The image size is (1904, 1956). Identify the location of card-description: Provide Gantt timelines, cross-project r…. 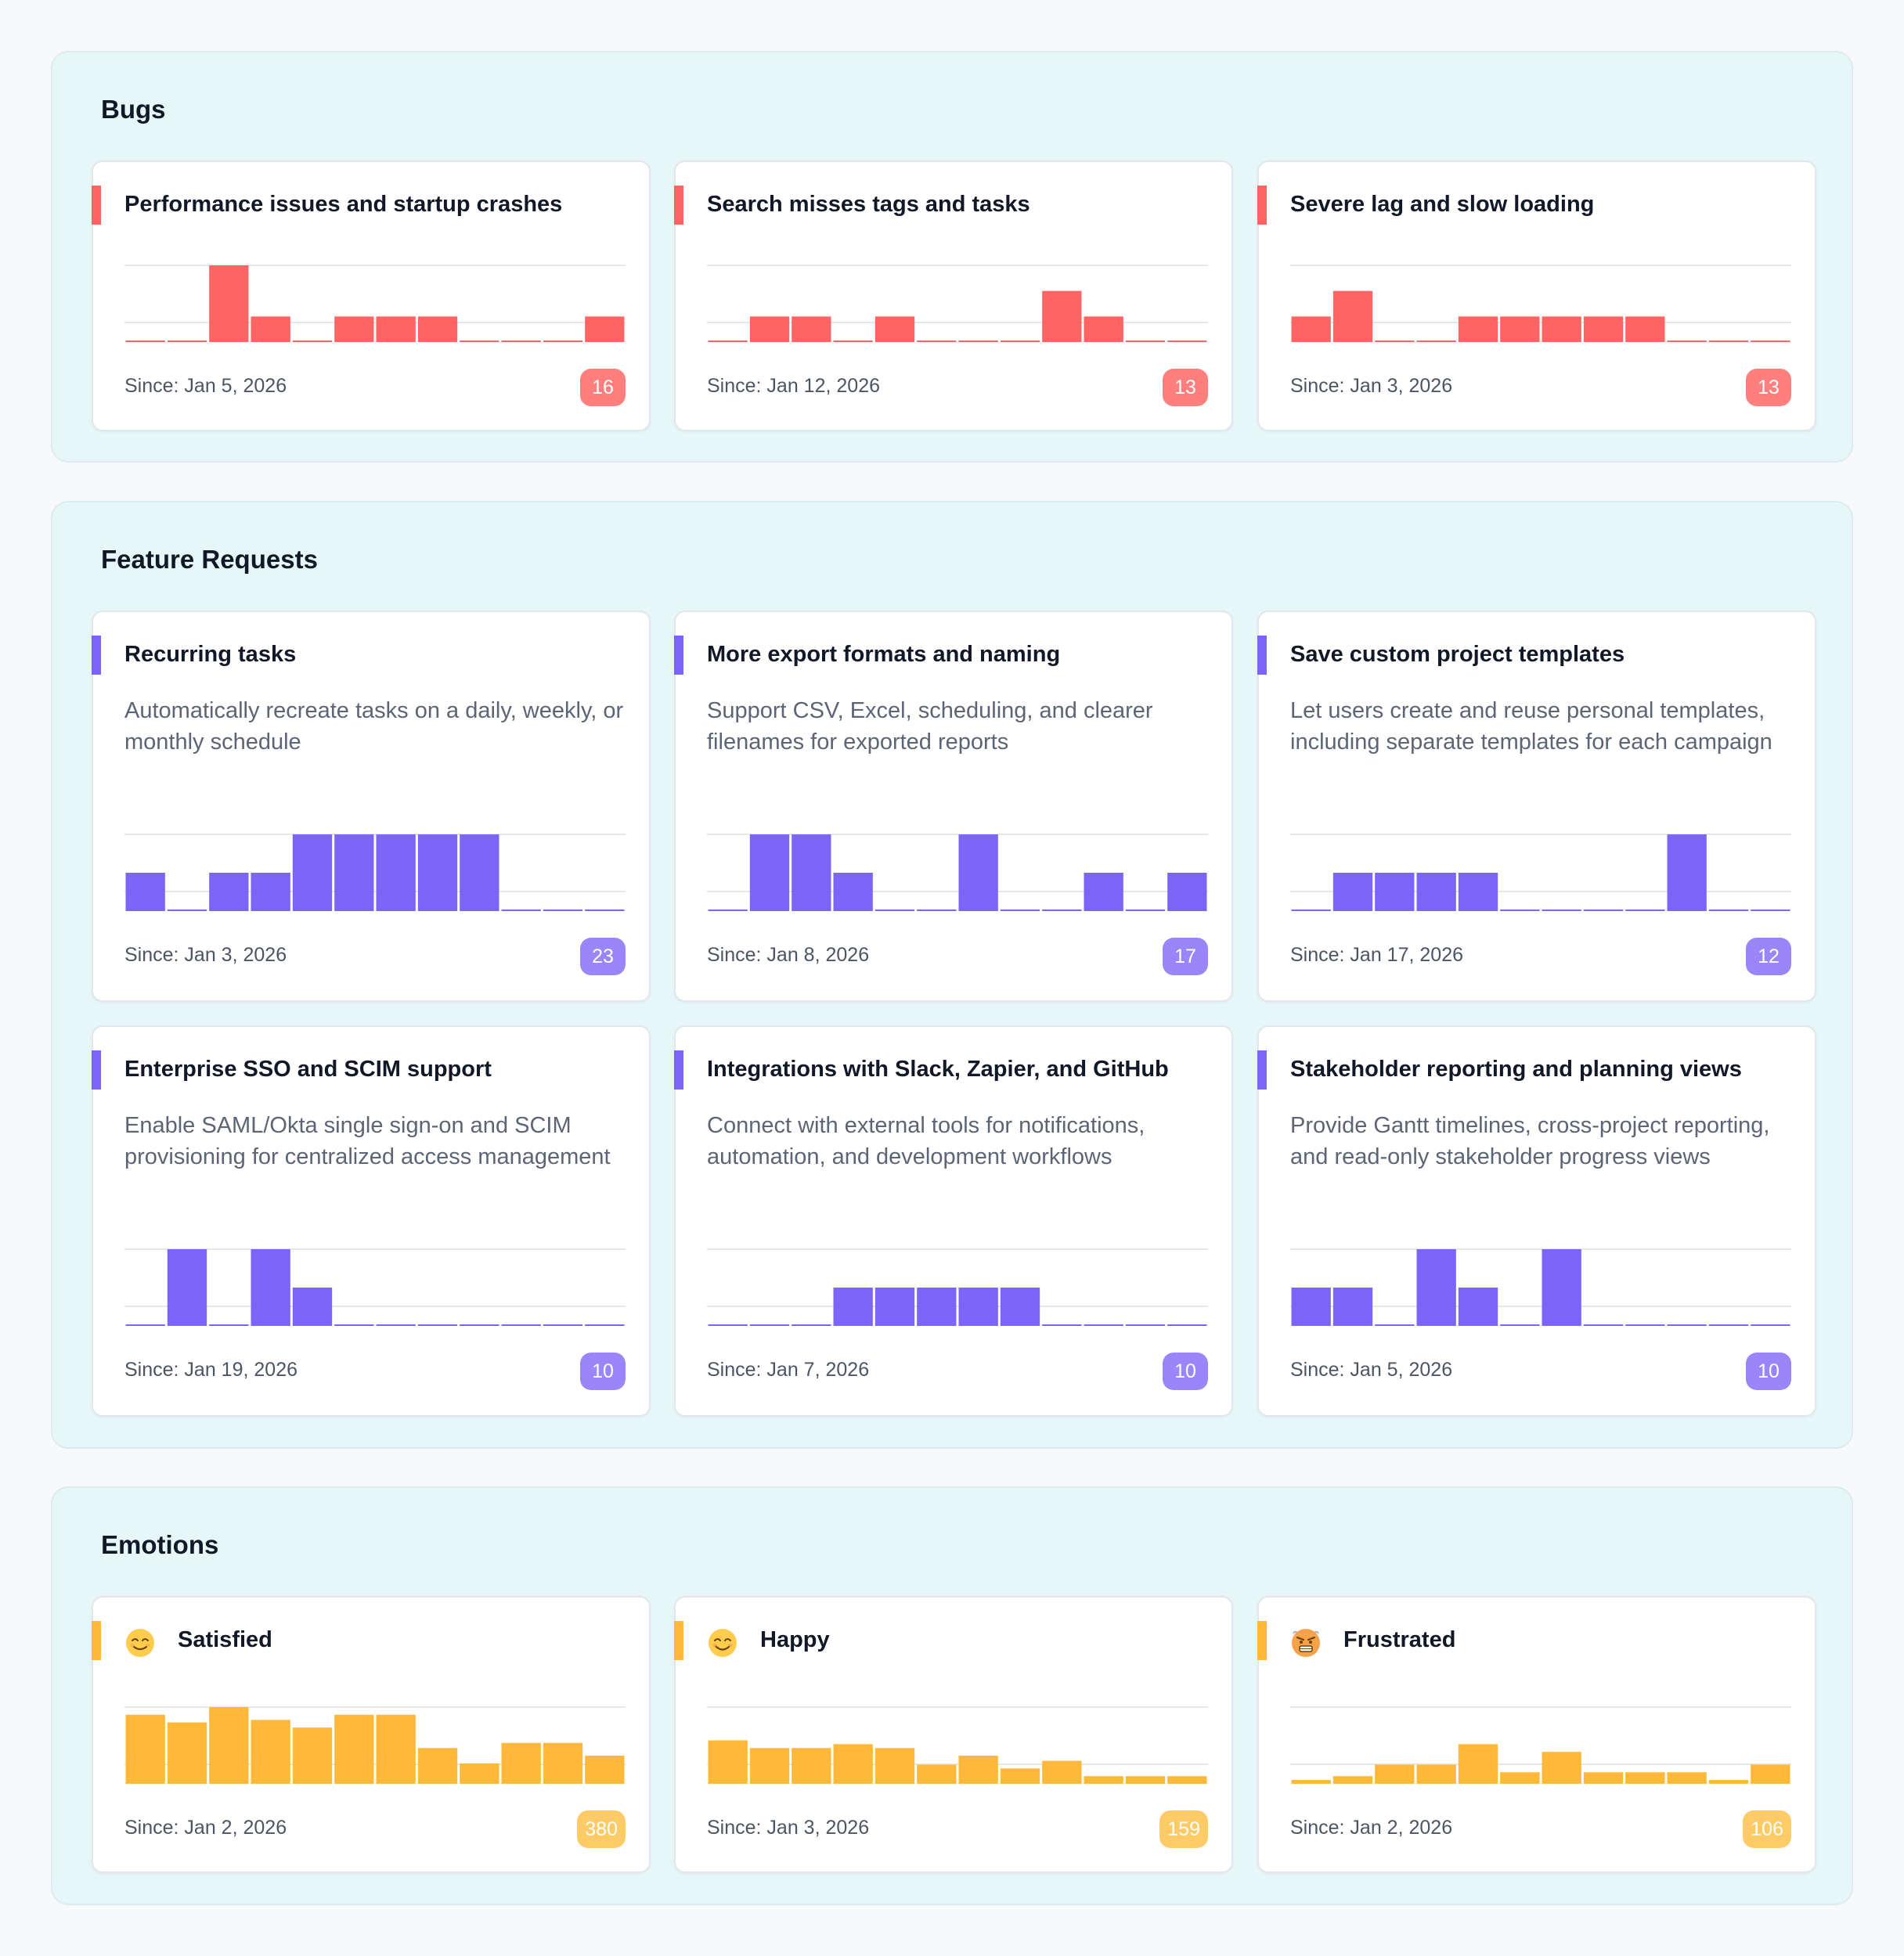
(1530, 1141).